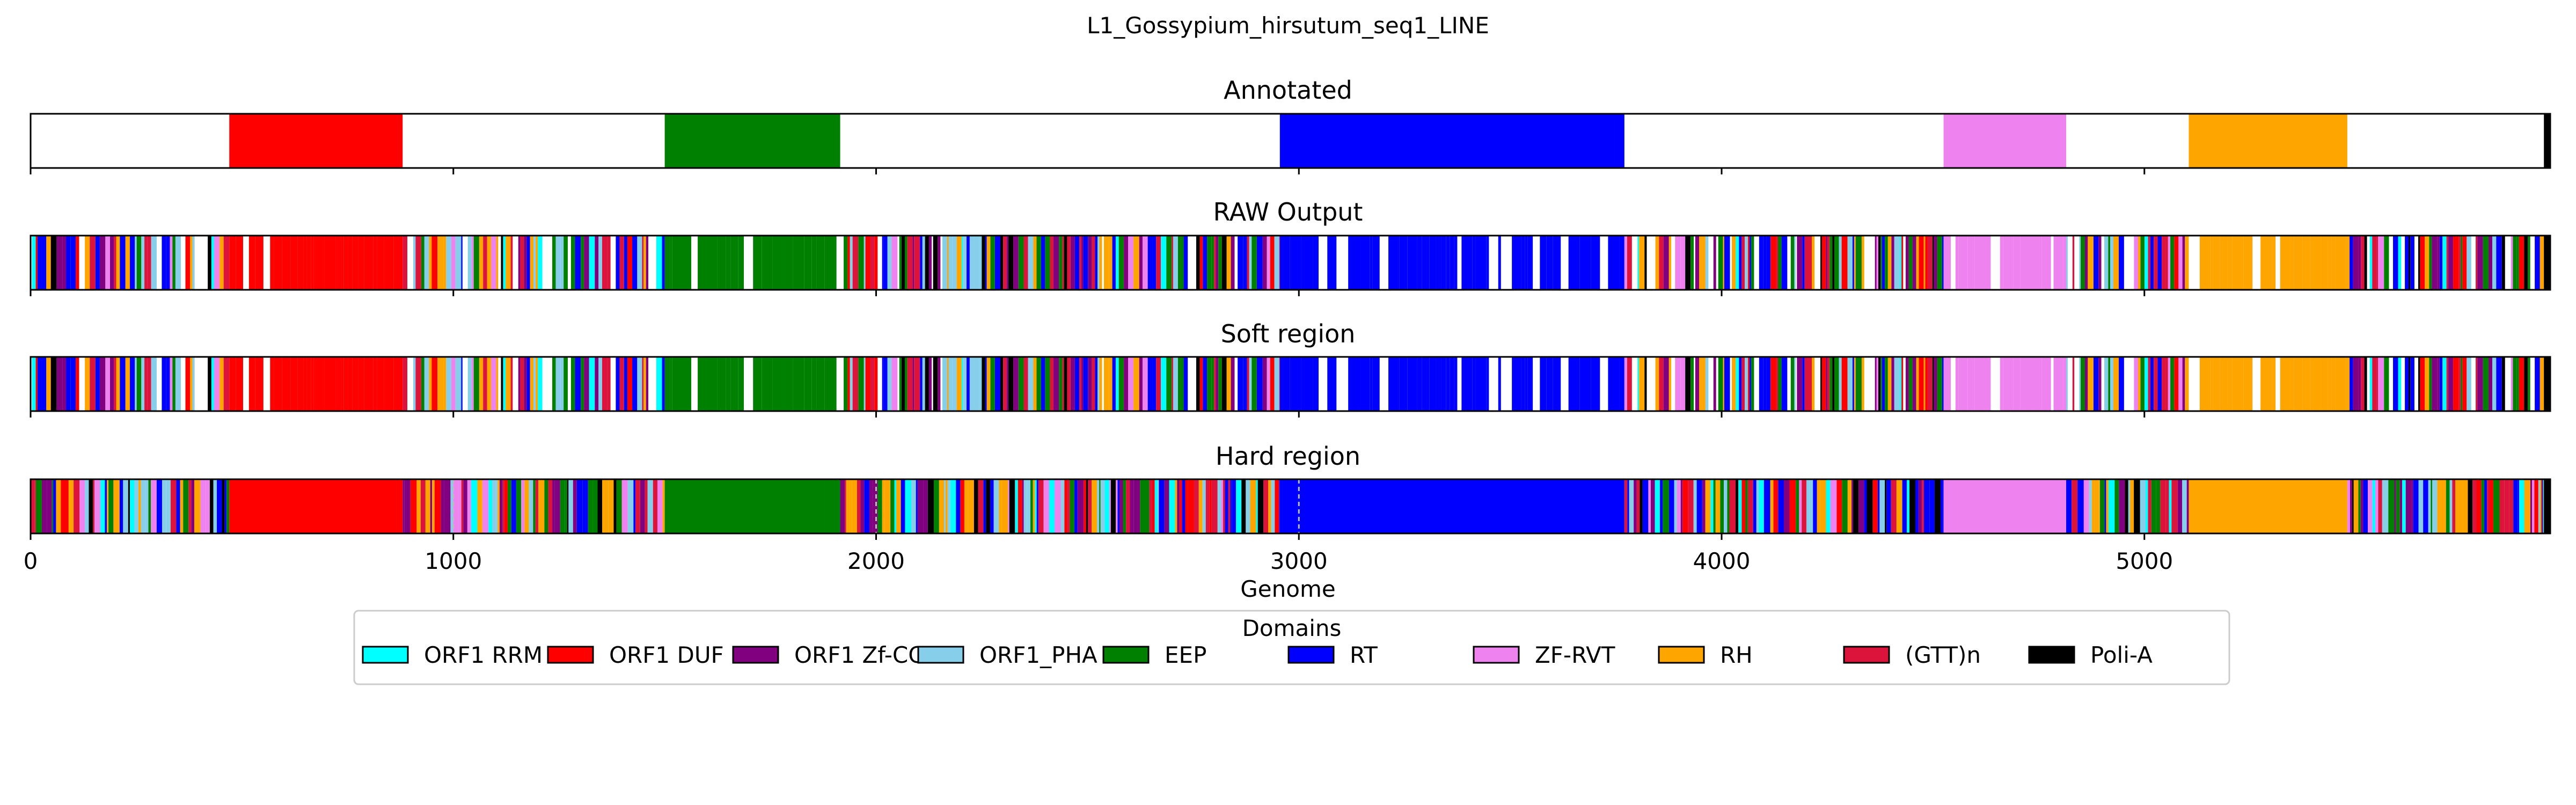  Describe the element at coordinates (452, 655) in the screenshot. I see `legend-item-orf1-rrm: ORF1 RRM` at that location.